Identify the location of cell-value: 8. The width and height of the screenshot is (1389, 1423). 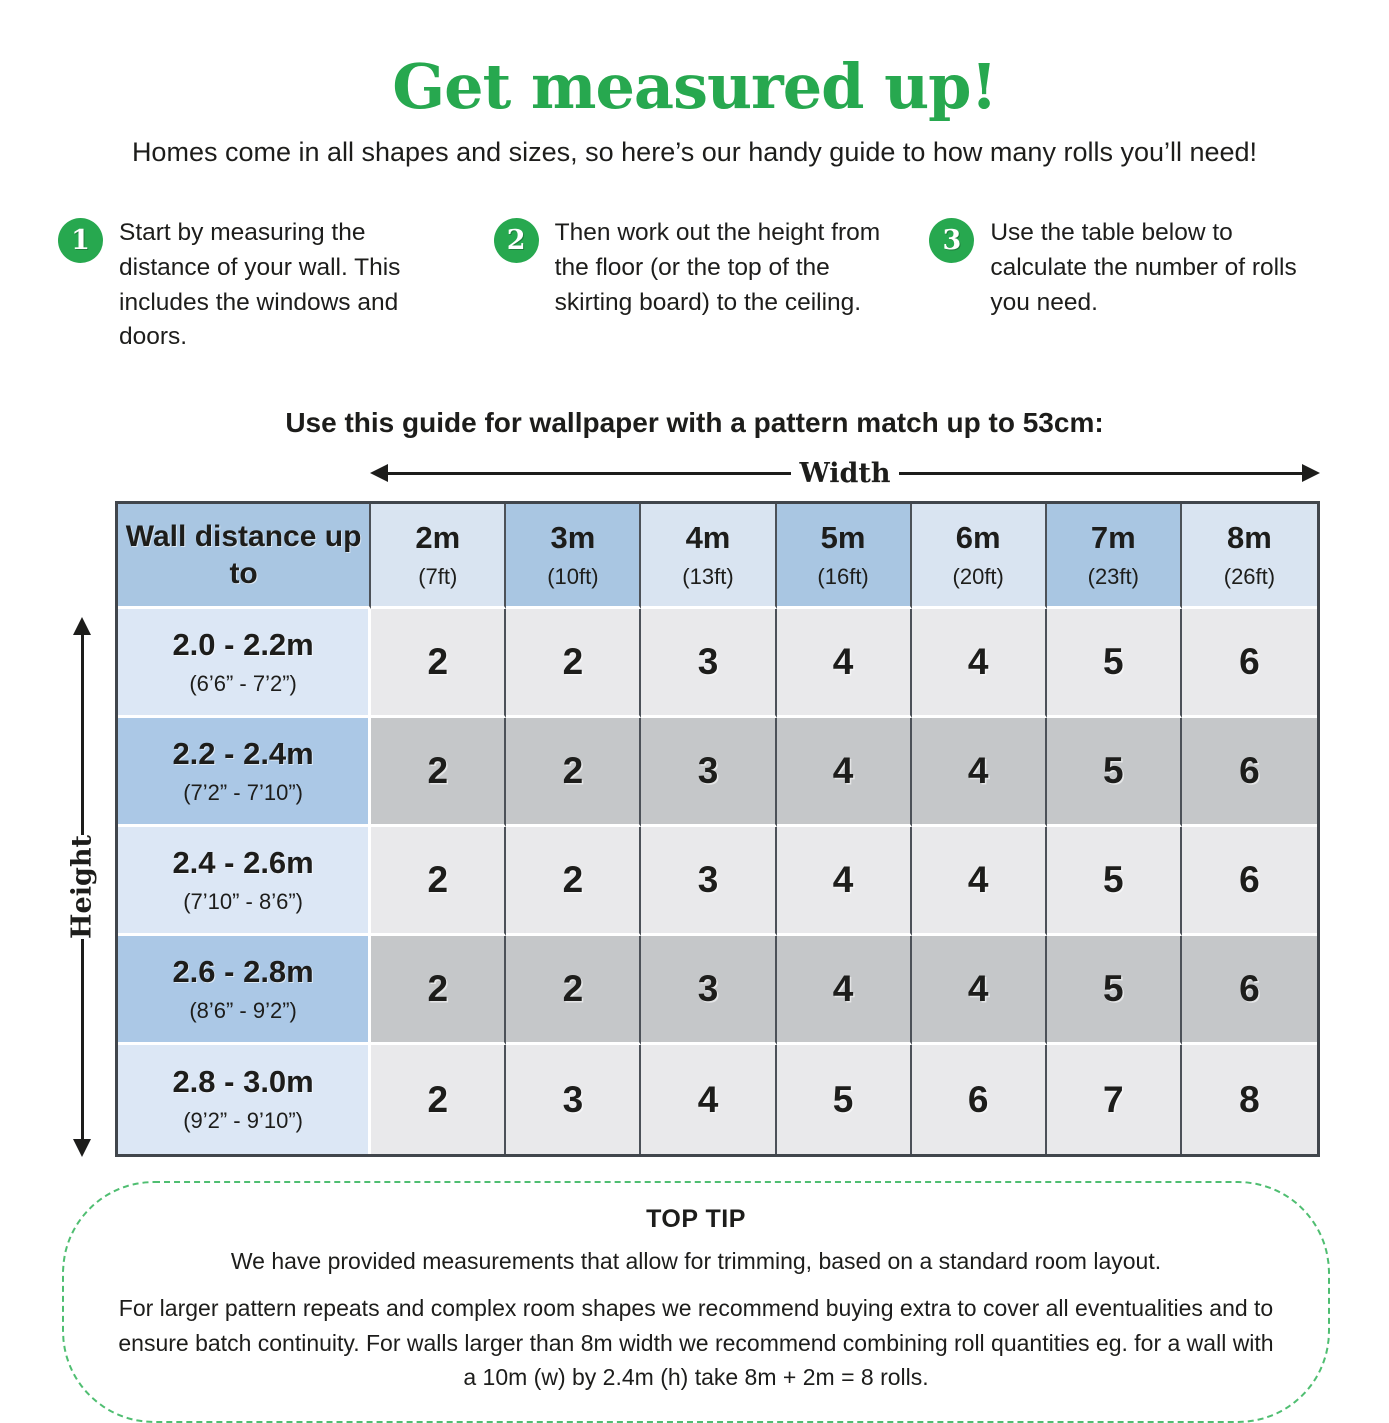
(1249, 1100).